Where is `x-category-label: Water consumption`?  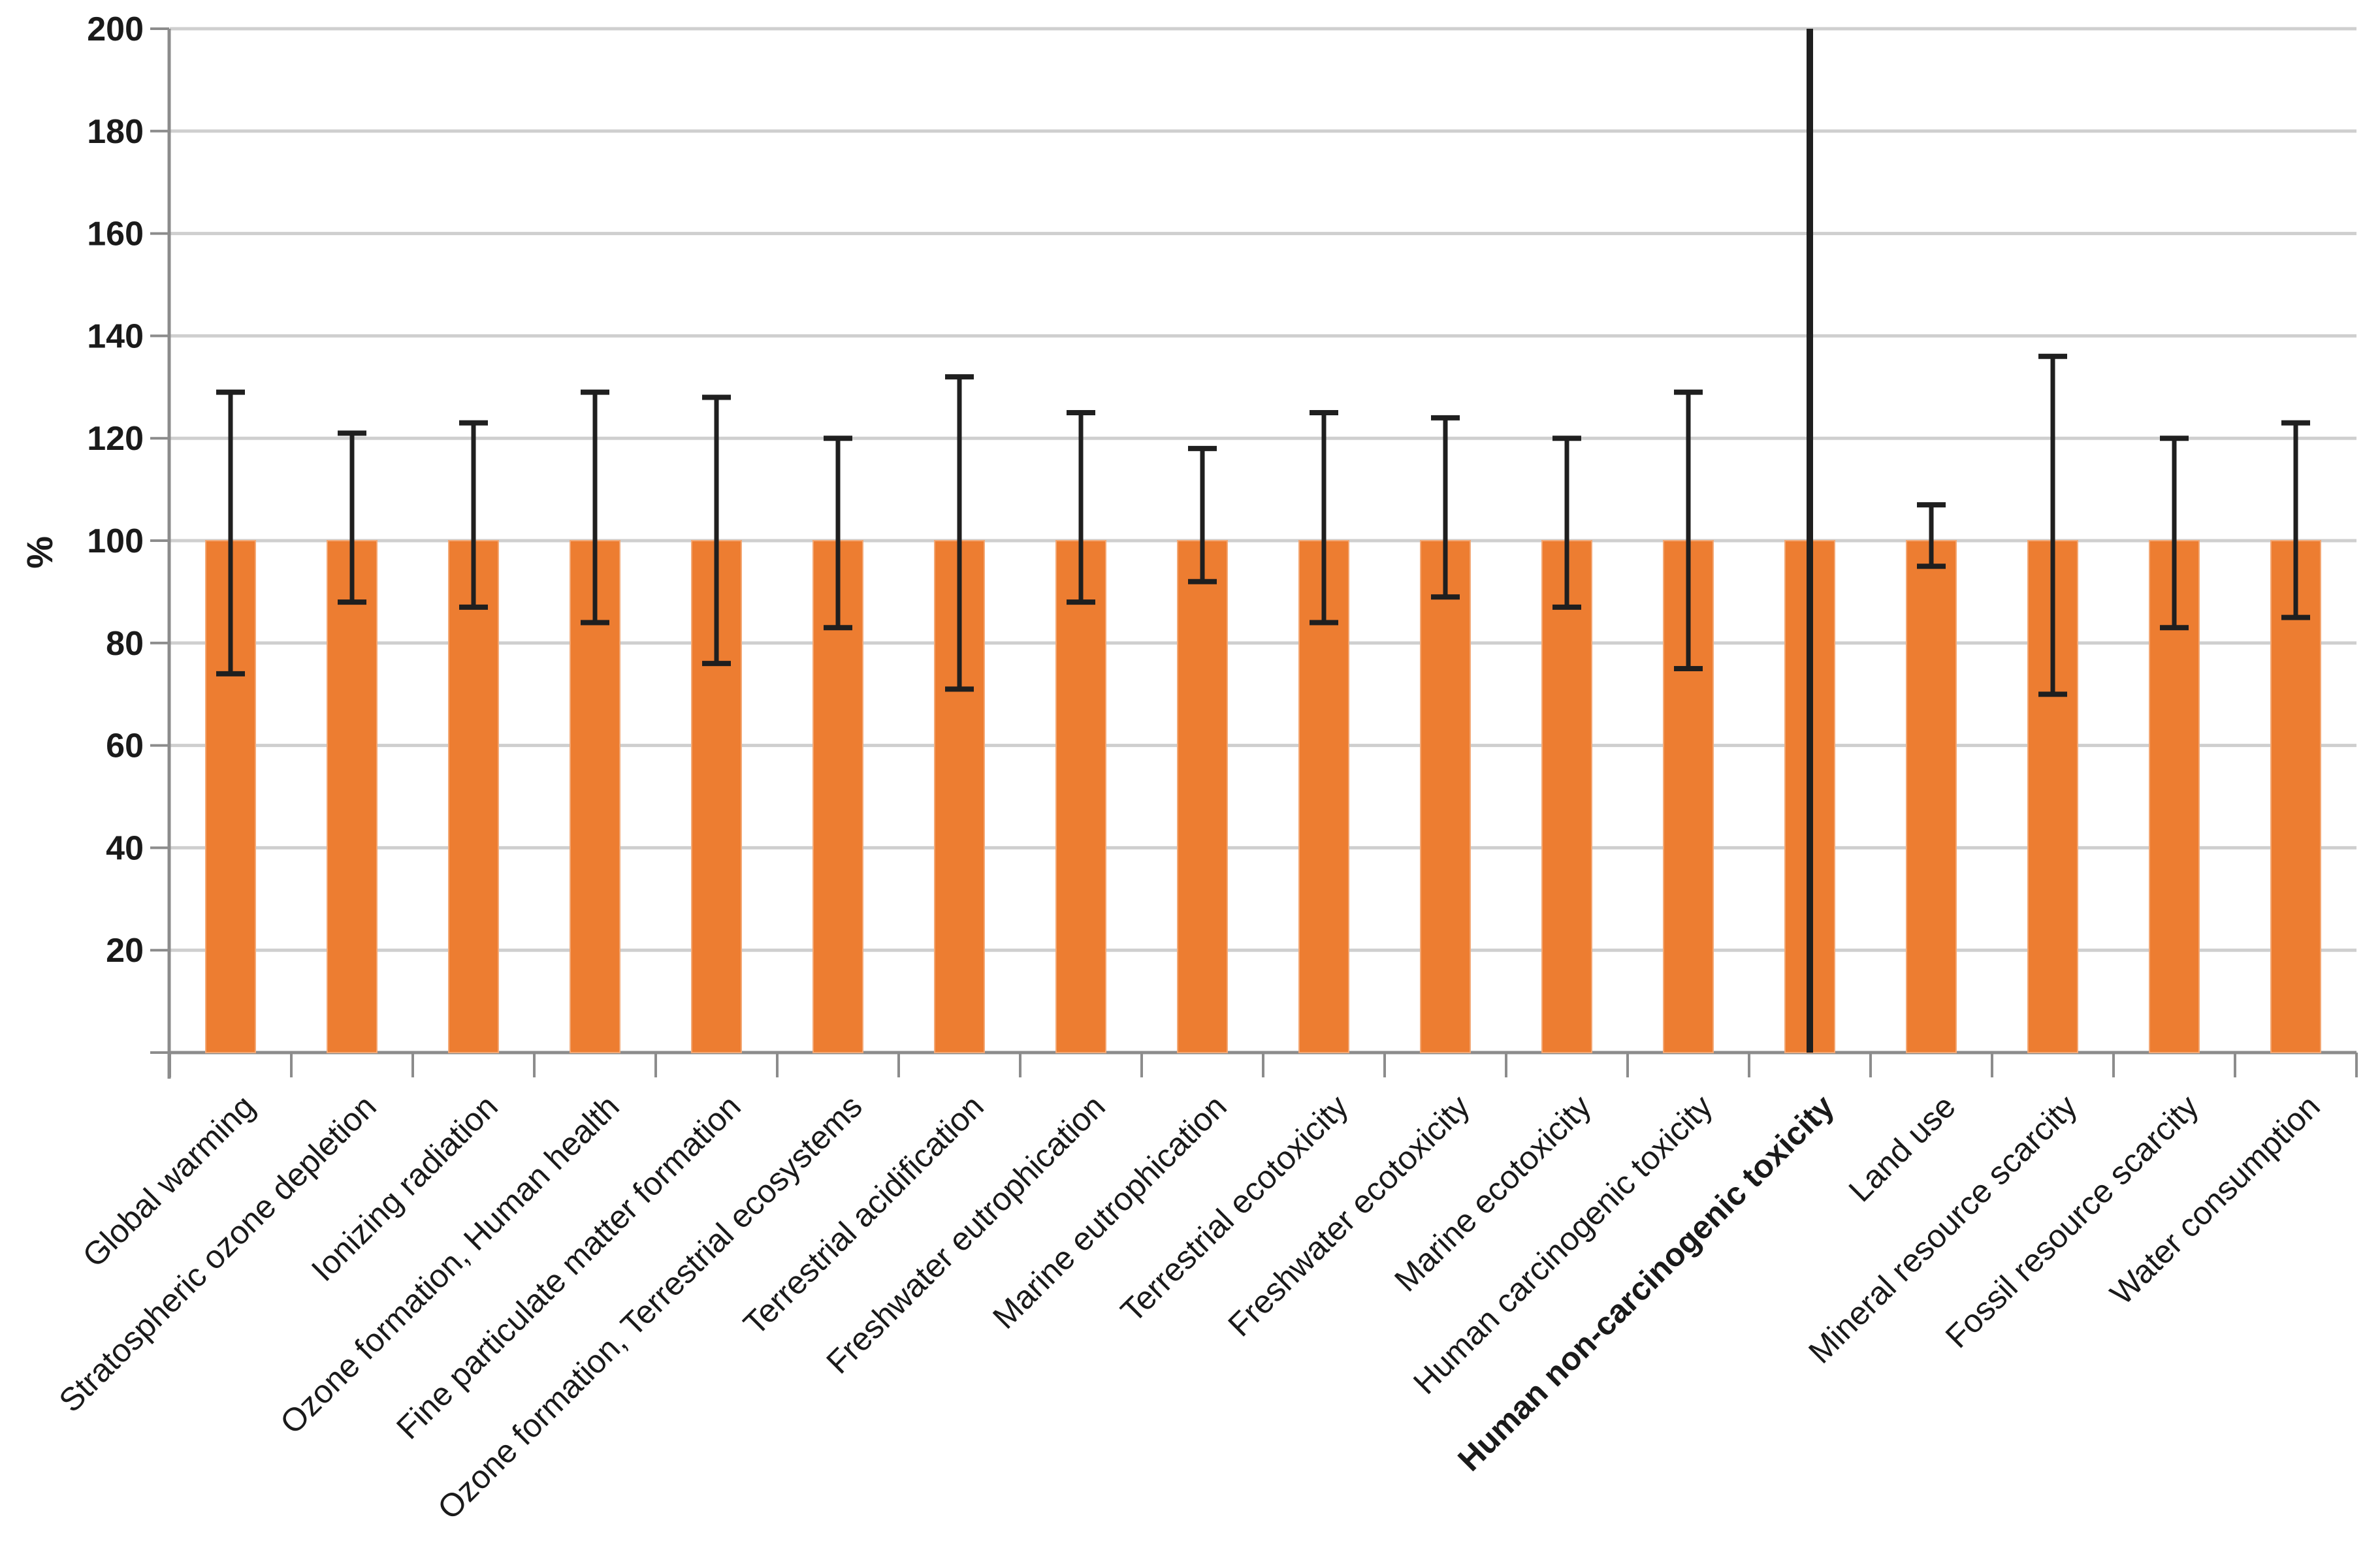 x-category-label: Water consumption is located at coordinates (2215, 1200).